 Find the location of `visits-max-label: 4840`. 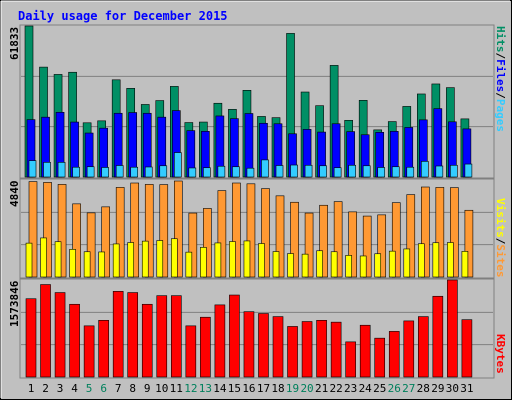

visits-max-label: 4840 is located at coordinates (14, 194).